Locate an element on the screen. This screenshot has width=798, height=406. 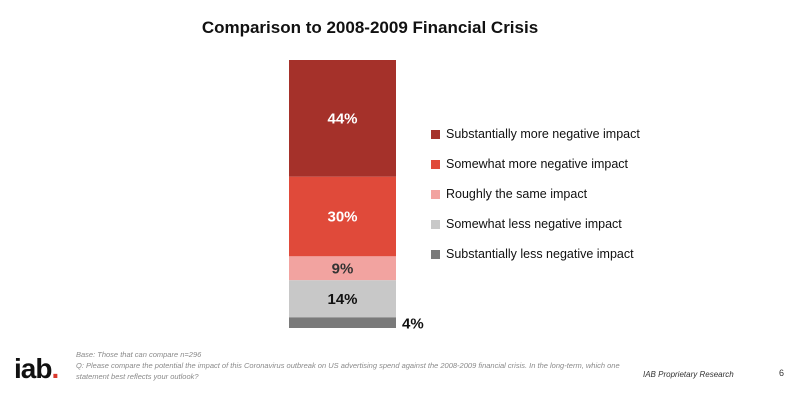
legend-item-2: Somewhat more negative impact is located at coordinates (535, 164).